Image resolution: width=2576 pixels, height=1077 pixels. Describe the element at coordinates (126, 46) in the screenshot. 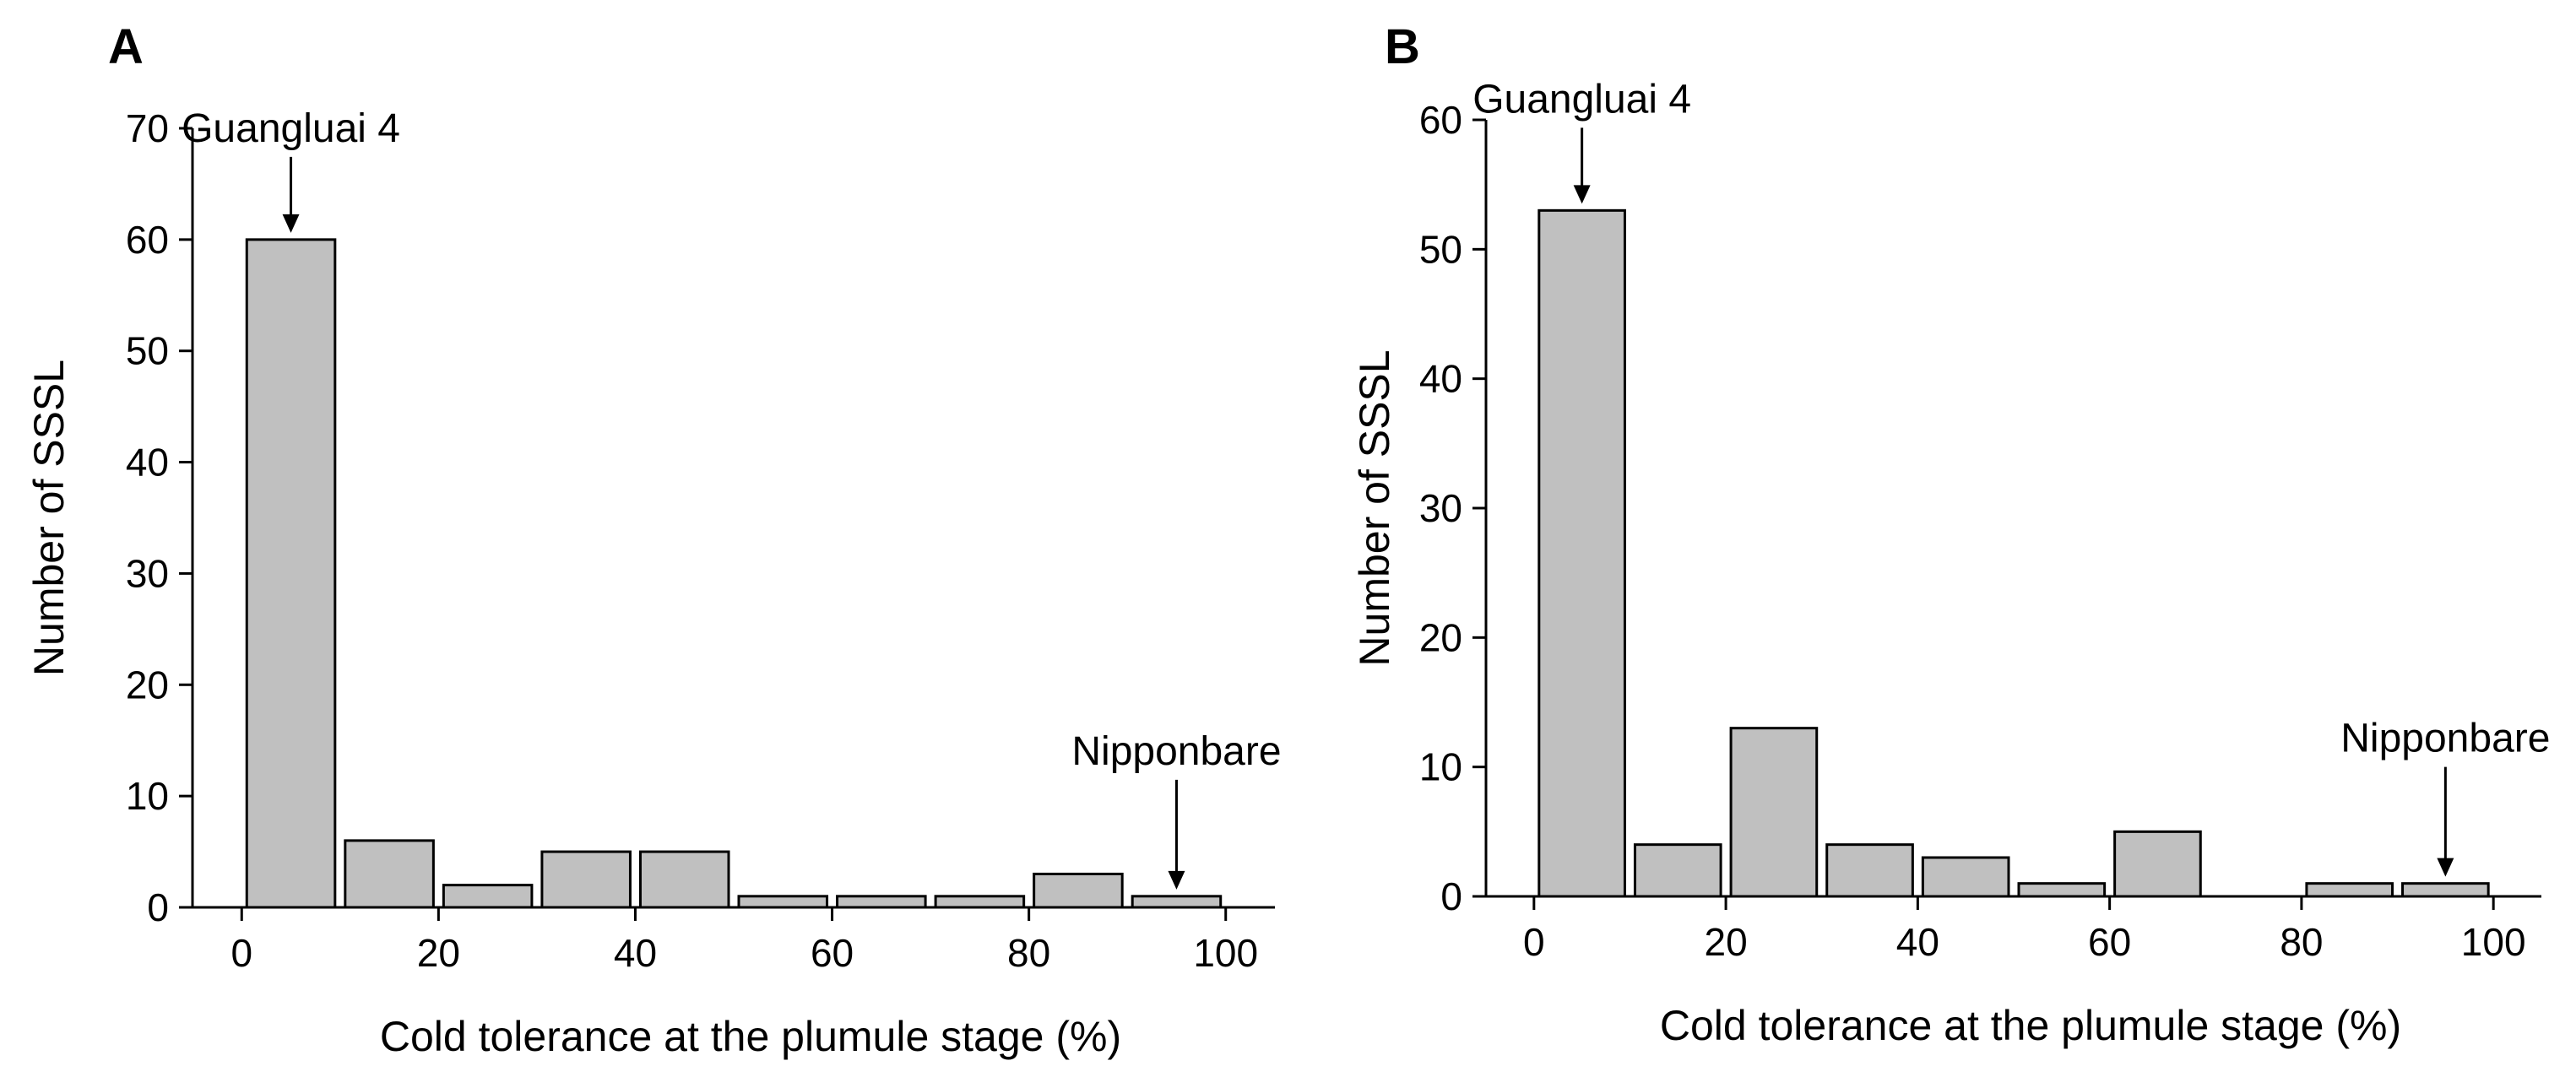

I see `panel-letter: A` at that location.